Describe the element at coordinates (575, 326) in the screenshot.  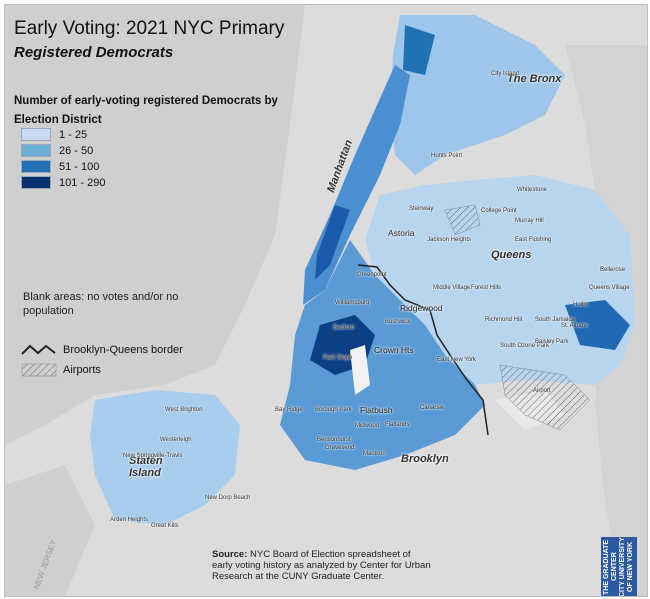
I see `hood-st-albans: St. Albans` at that location.